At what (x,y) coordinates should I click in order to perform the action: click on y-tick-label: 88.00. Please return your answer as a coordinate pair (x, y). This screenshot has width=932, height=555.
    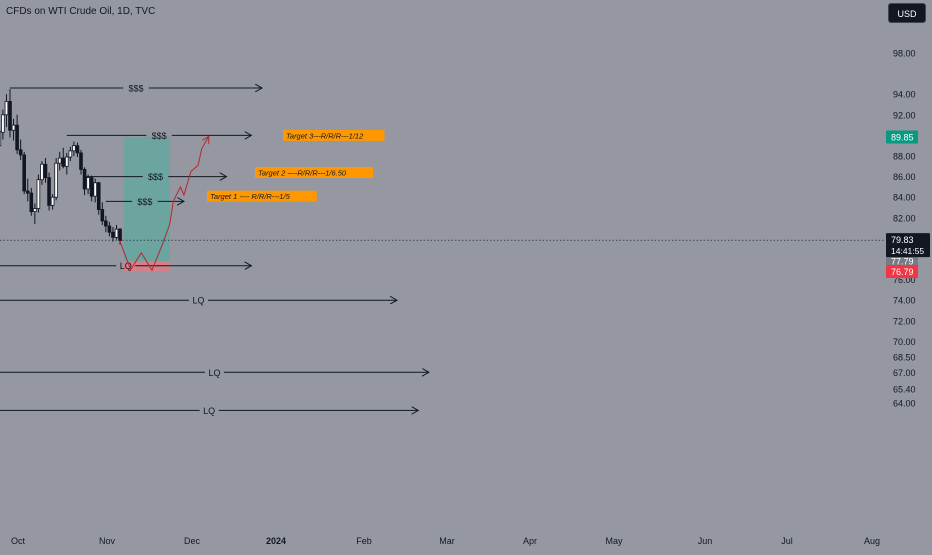
    Looking at the image, I should click on (904, 157).